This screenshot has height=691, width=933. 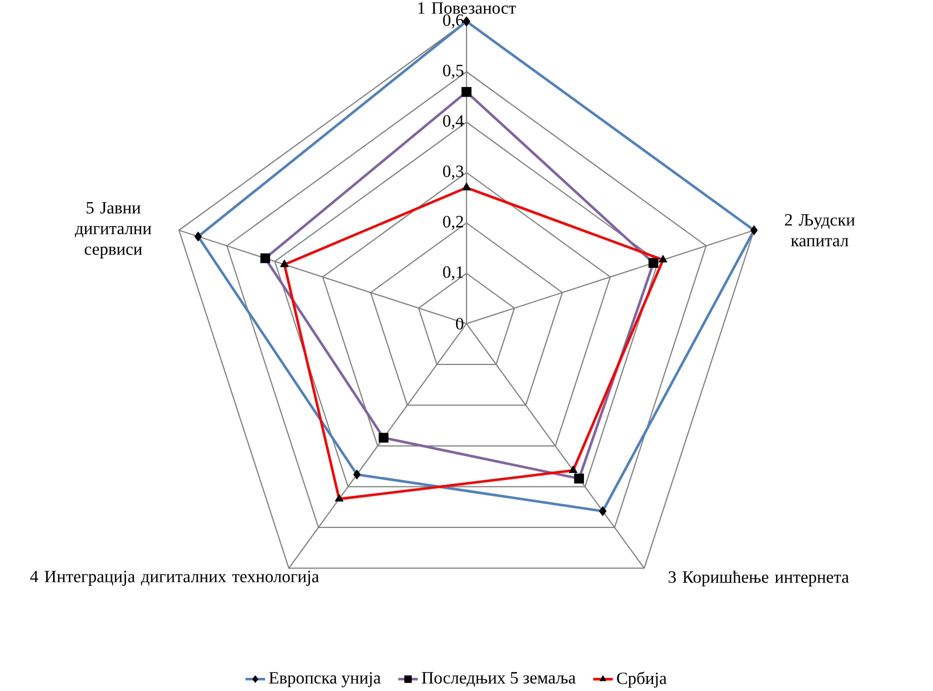 I want to click on legend-label: Европска унија, so click(x=325, y=680).